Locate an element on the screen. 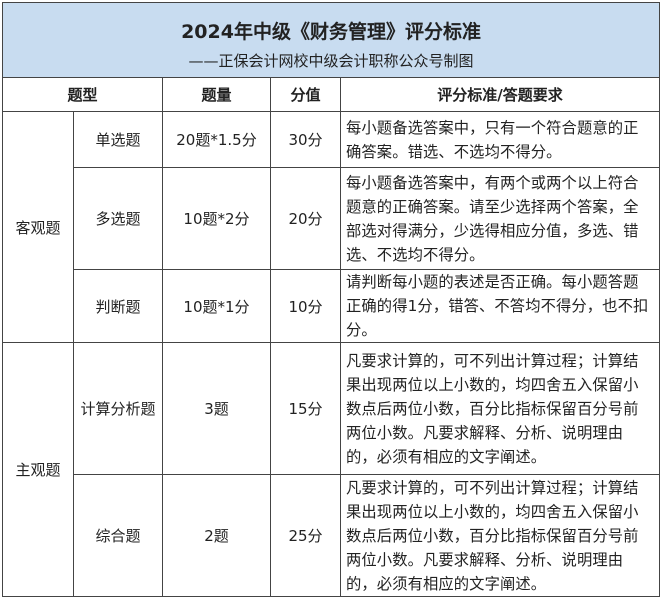 Image resolution: width=662 pixels, height=597 pixels. question-score: 25分 is located at coordinates (305, 535).